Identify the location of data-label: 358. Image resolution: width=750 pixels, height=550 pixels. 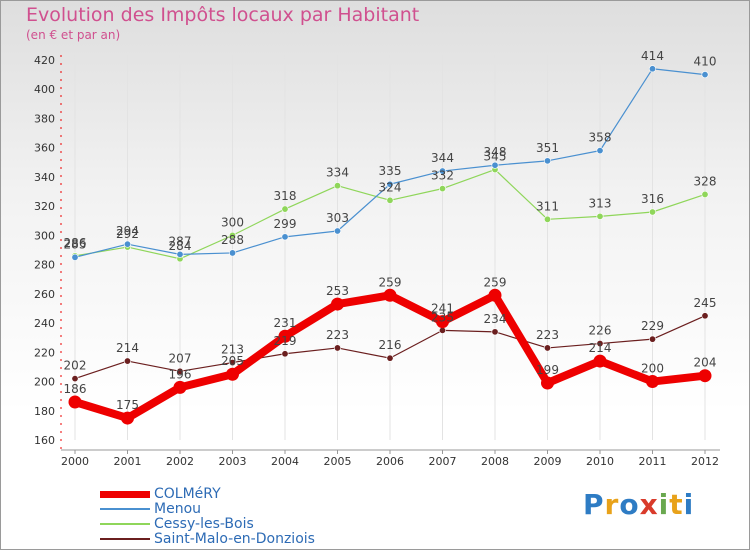
(600, 138).